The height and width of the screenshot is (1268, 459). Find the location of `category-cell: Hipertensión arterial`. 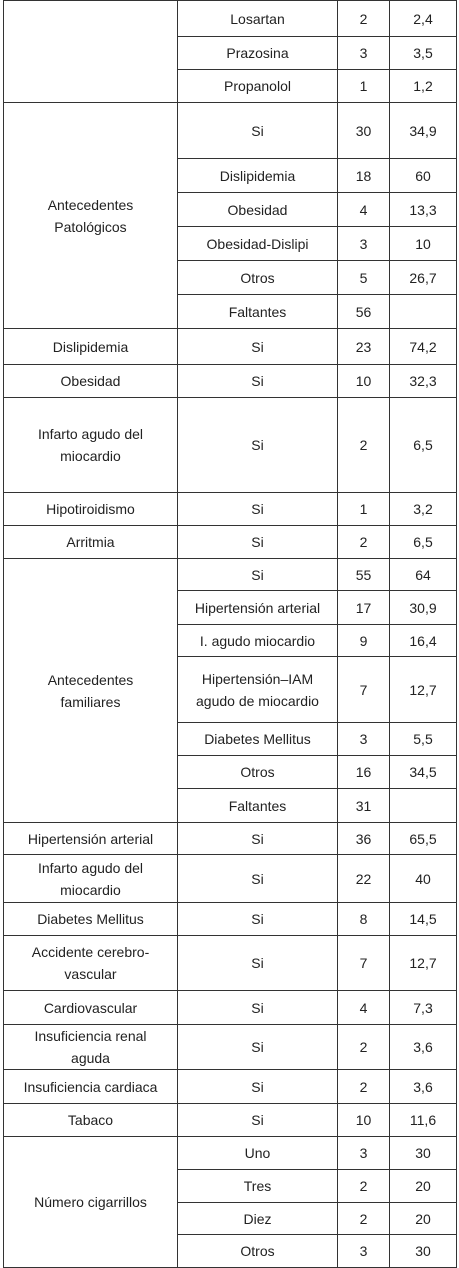

category-cell: Hipertensión arterial is located at coordinates (257, 607).